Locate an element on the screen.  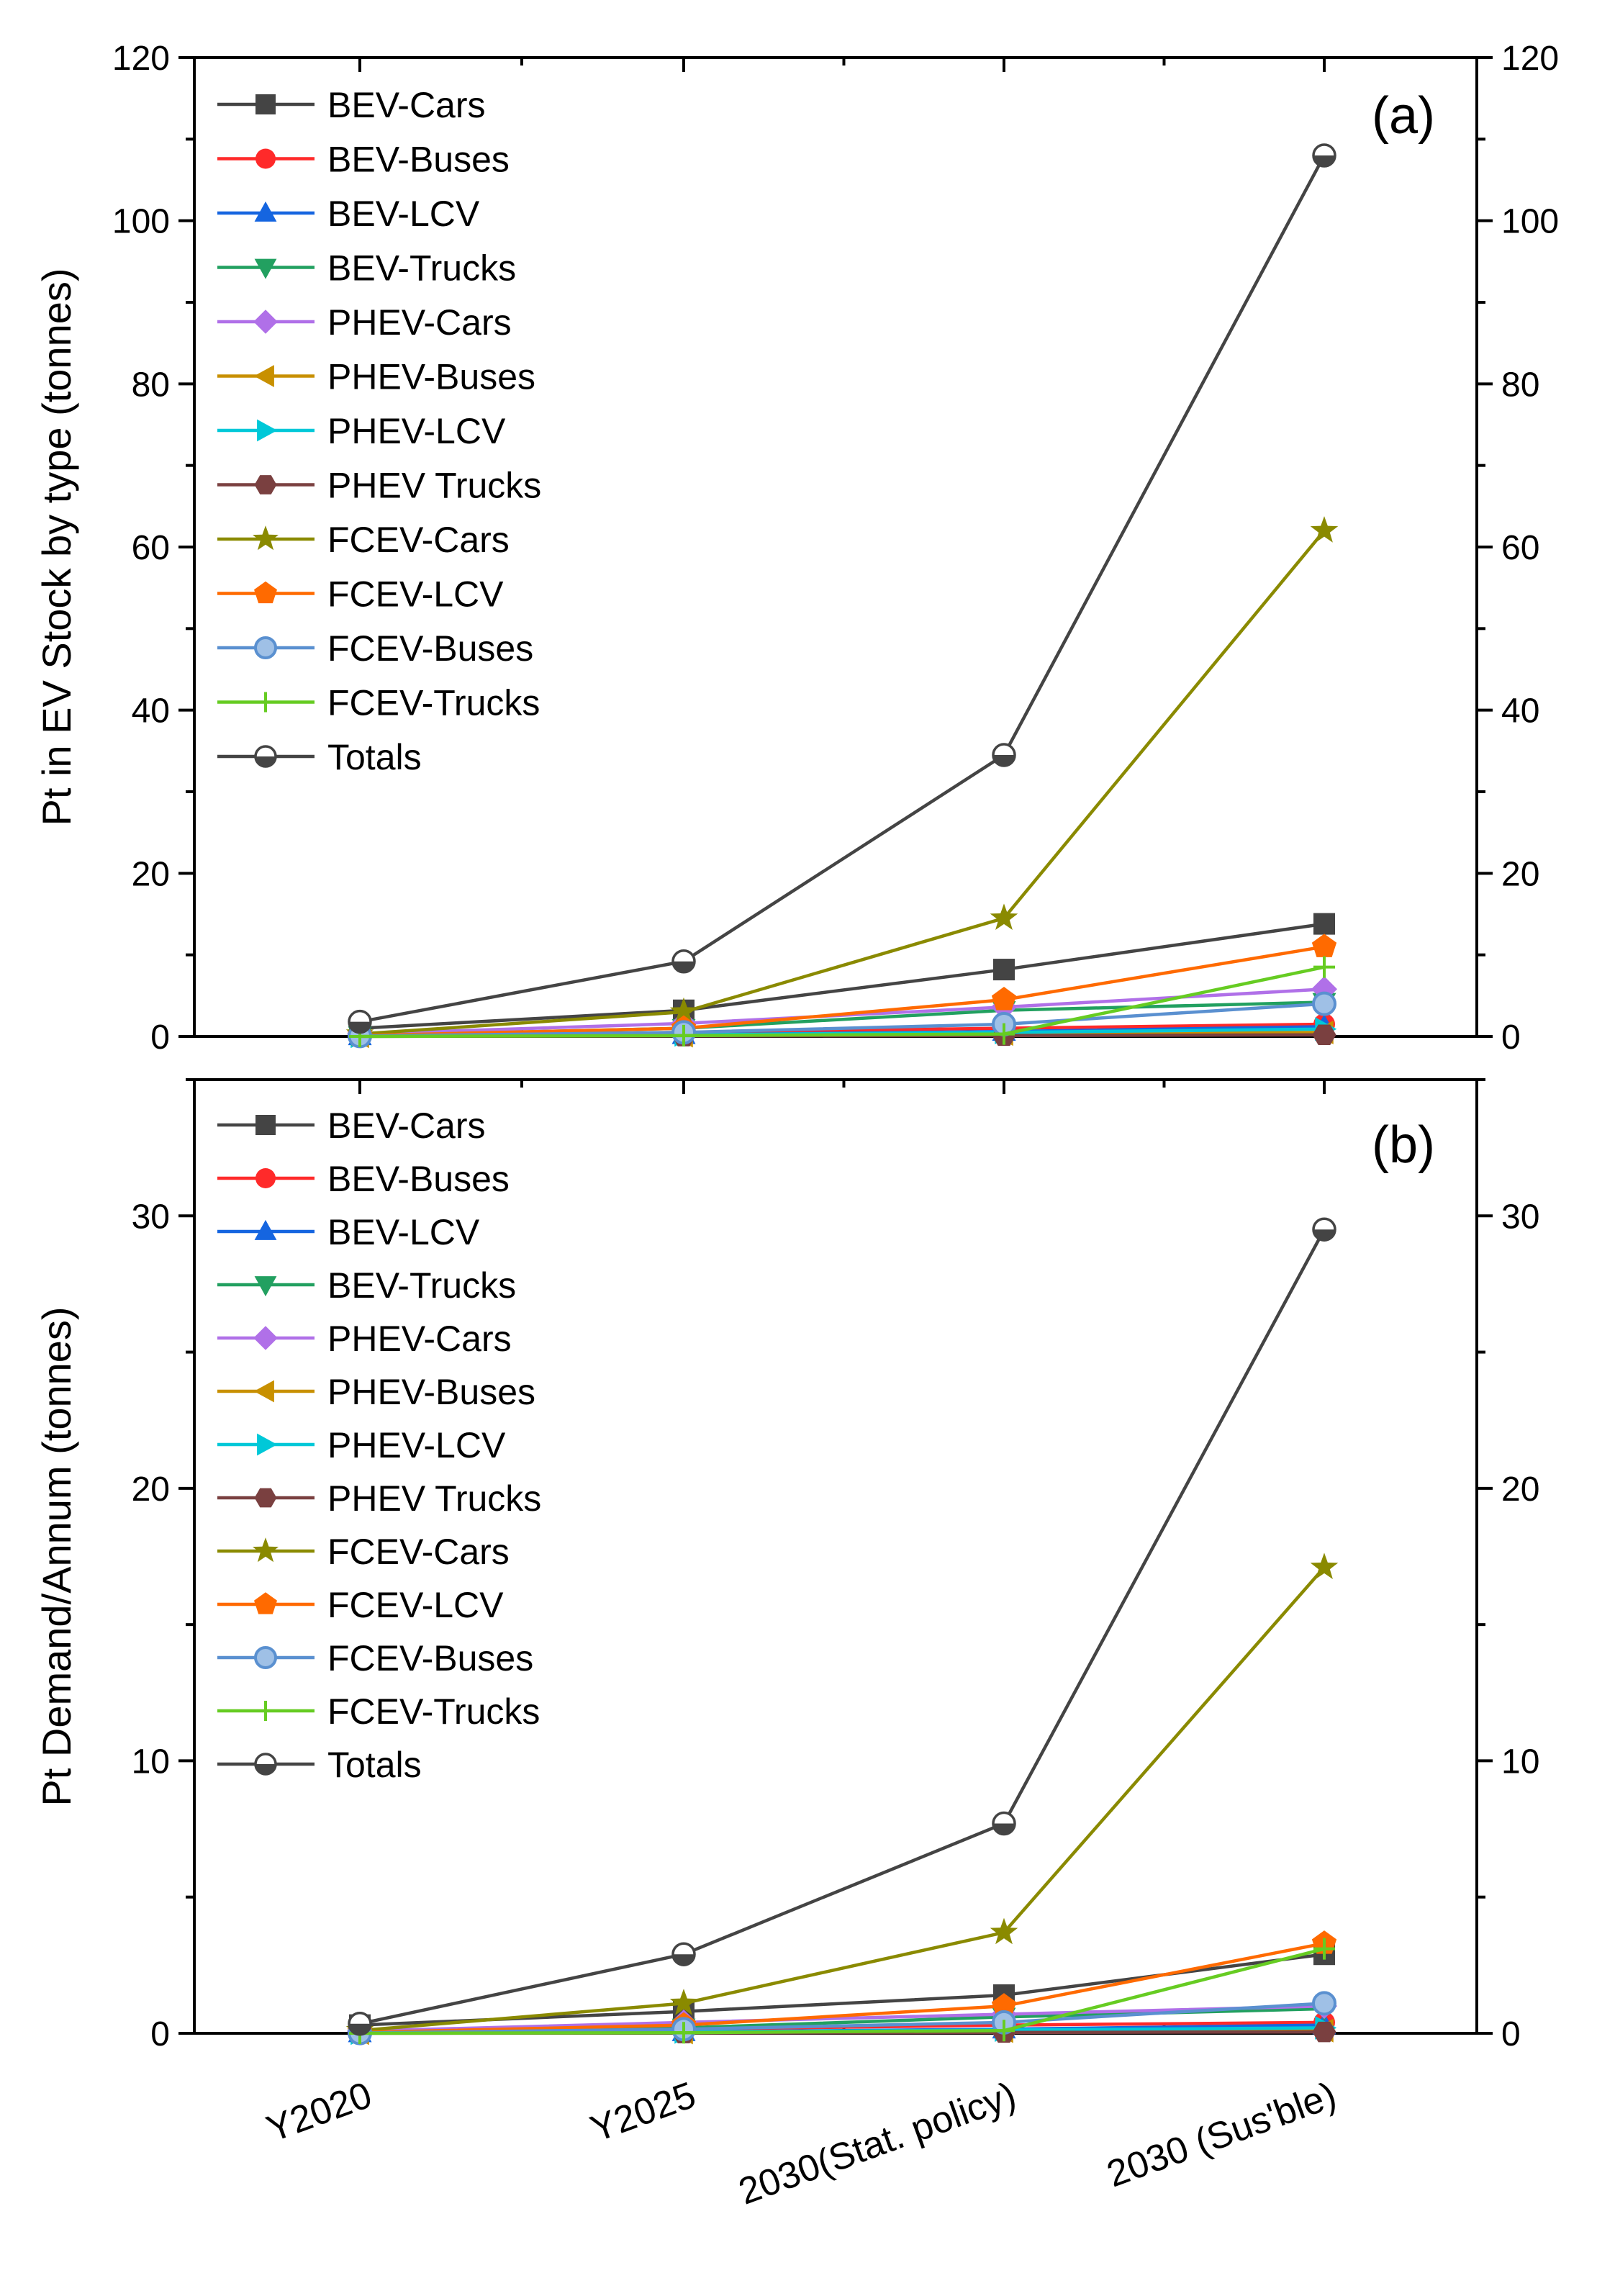
y-axis-title-b: Pt Demand/Annum (tonnes) is located at coordinates (57, 1556).